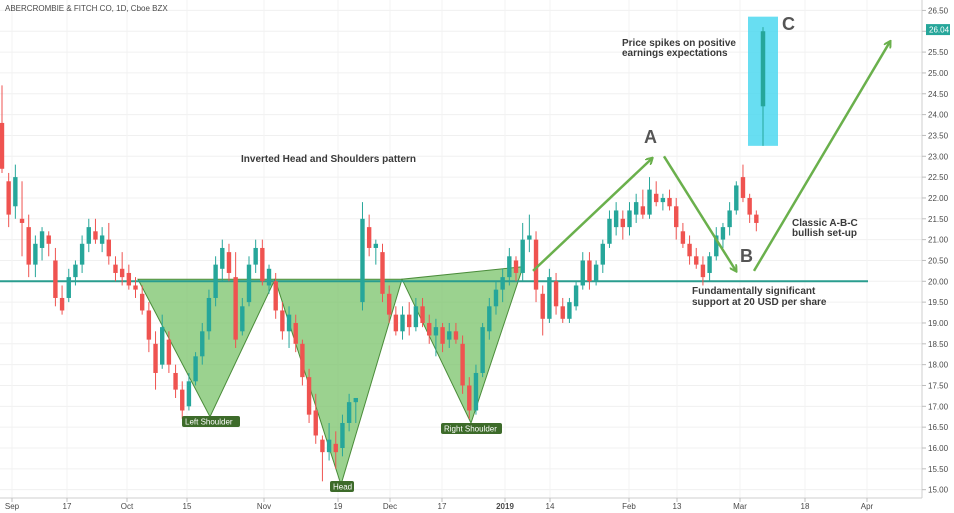  What do you see at coordinates (86, 8) in the screenshot?
I see `chart-title: ABERCROMBIE & FITCH CO, 1D, Cboe BZX` at bounding box center [86, 8].